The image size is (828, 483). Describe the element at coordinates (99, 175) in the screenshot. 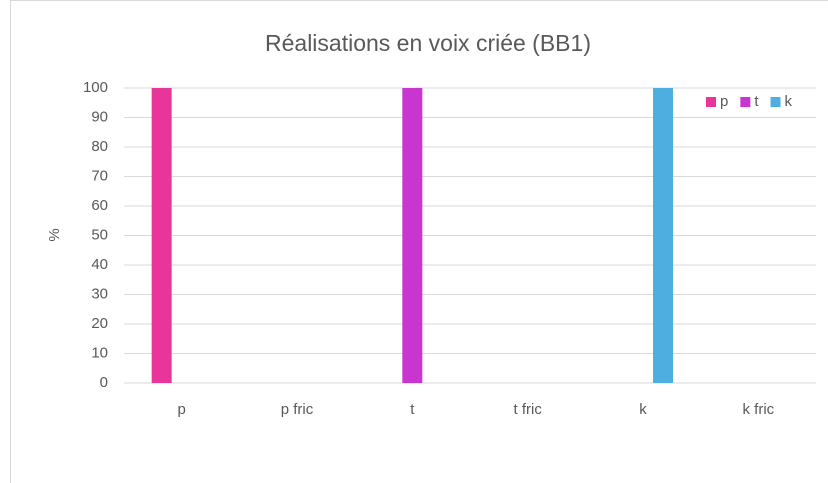

I see `y-tick-label: 70` at that location.